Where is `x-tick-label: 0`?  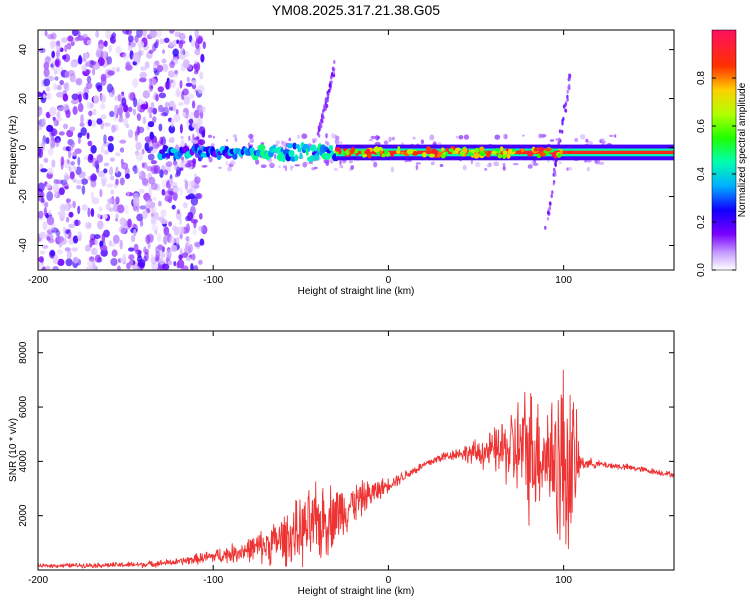 x-tick-label: 0 is located at coordinates (389, 280).